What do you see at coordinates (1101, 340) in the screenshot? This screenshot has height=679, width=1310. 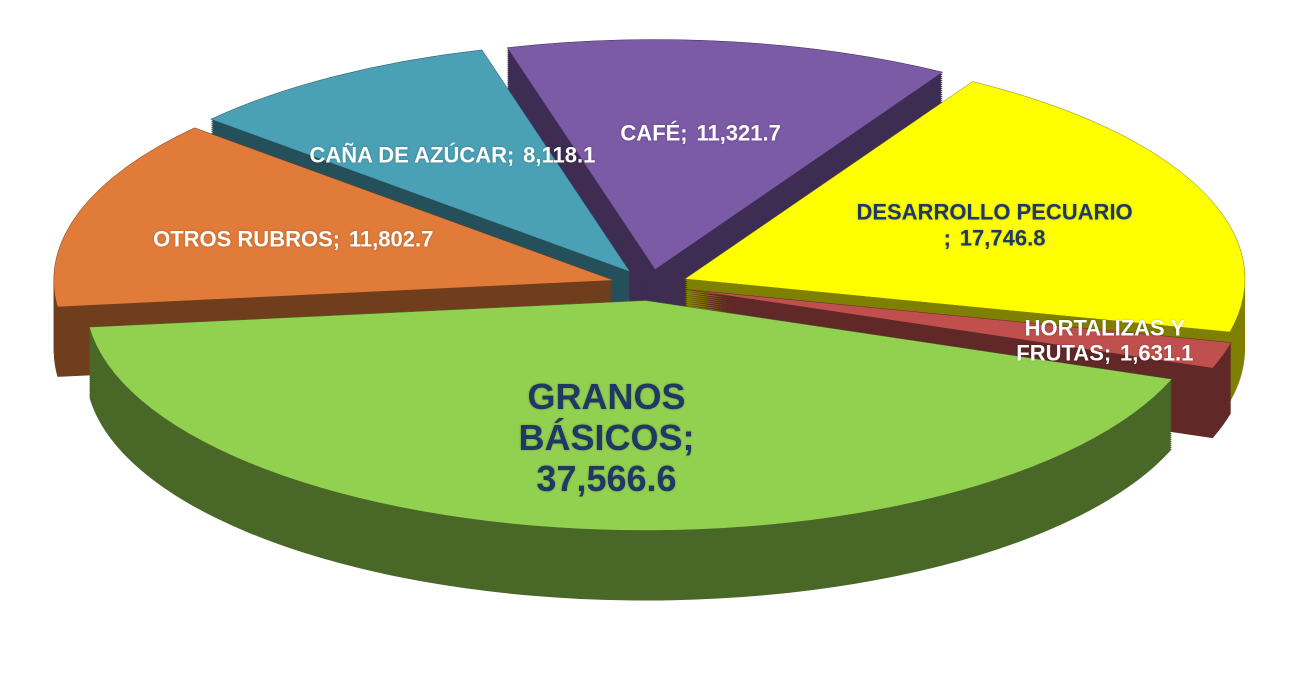 I see `label-category: HORTALIZAS Y FRUTAS;` at bounding box center [1101, 340].